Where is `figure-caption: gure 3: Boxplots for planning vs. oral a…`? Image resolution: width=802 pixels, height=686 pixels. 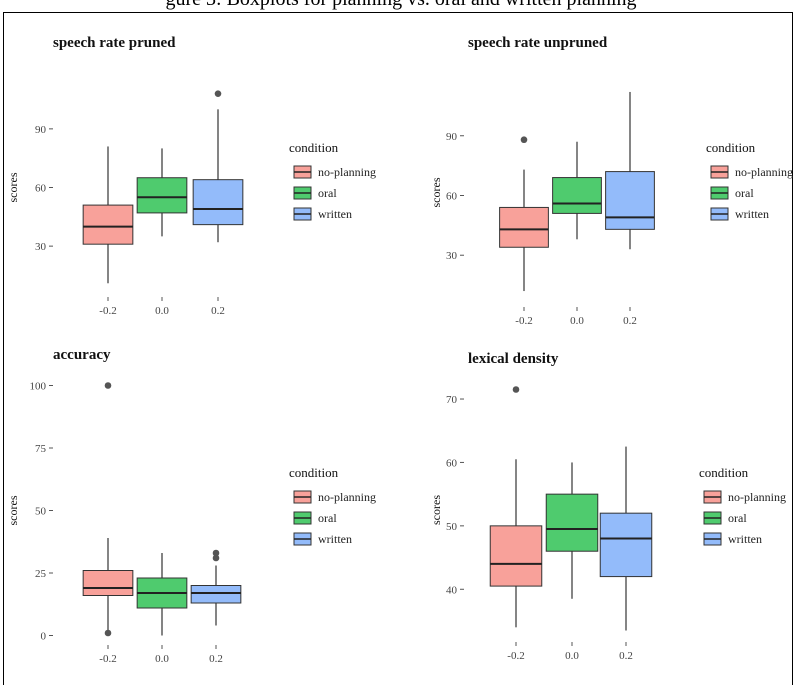 figure-caption: gure 3: Boxplots for planning vs. oral a… is located at coordinates (401, 5).